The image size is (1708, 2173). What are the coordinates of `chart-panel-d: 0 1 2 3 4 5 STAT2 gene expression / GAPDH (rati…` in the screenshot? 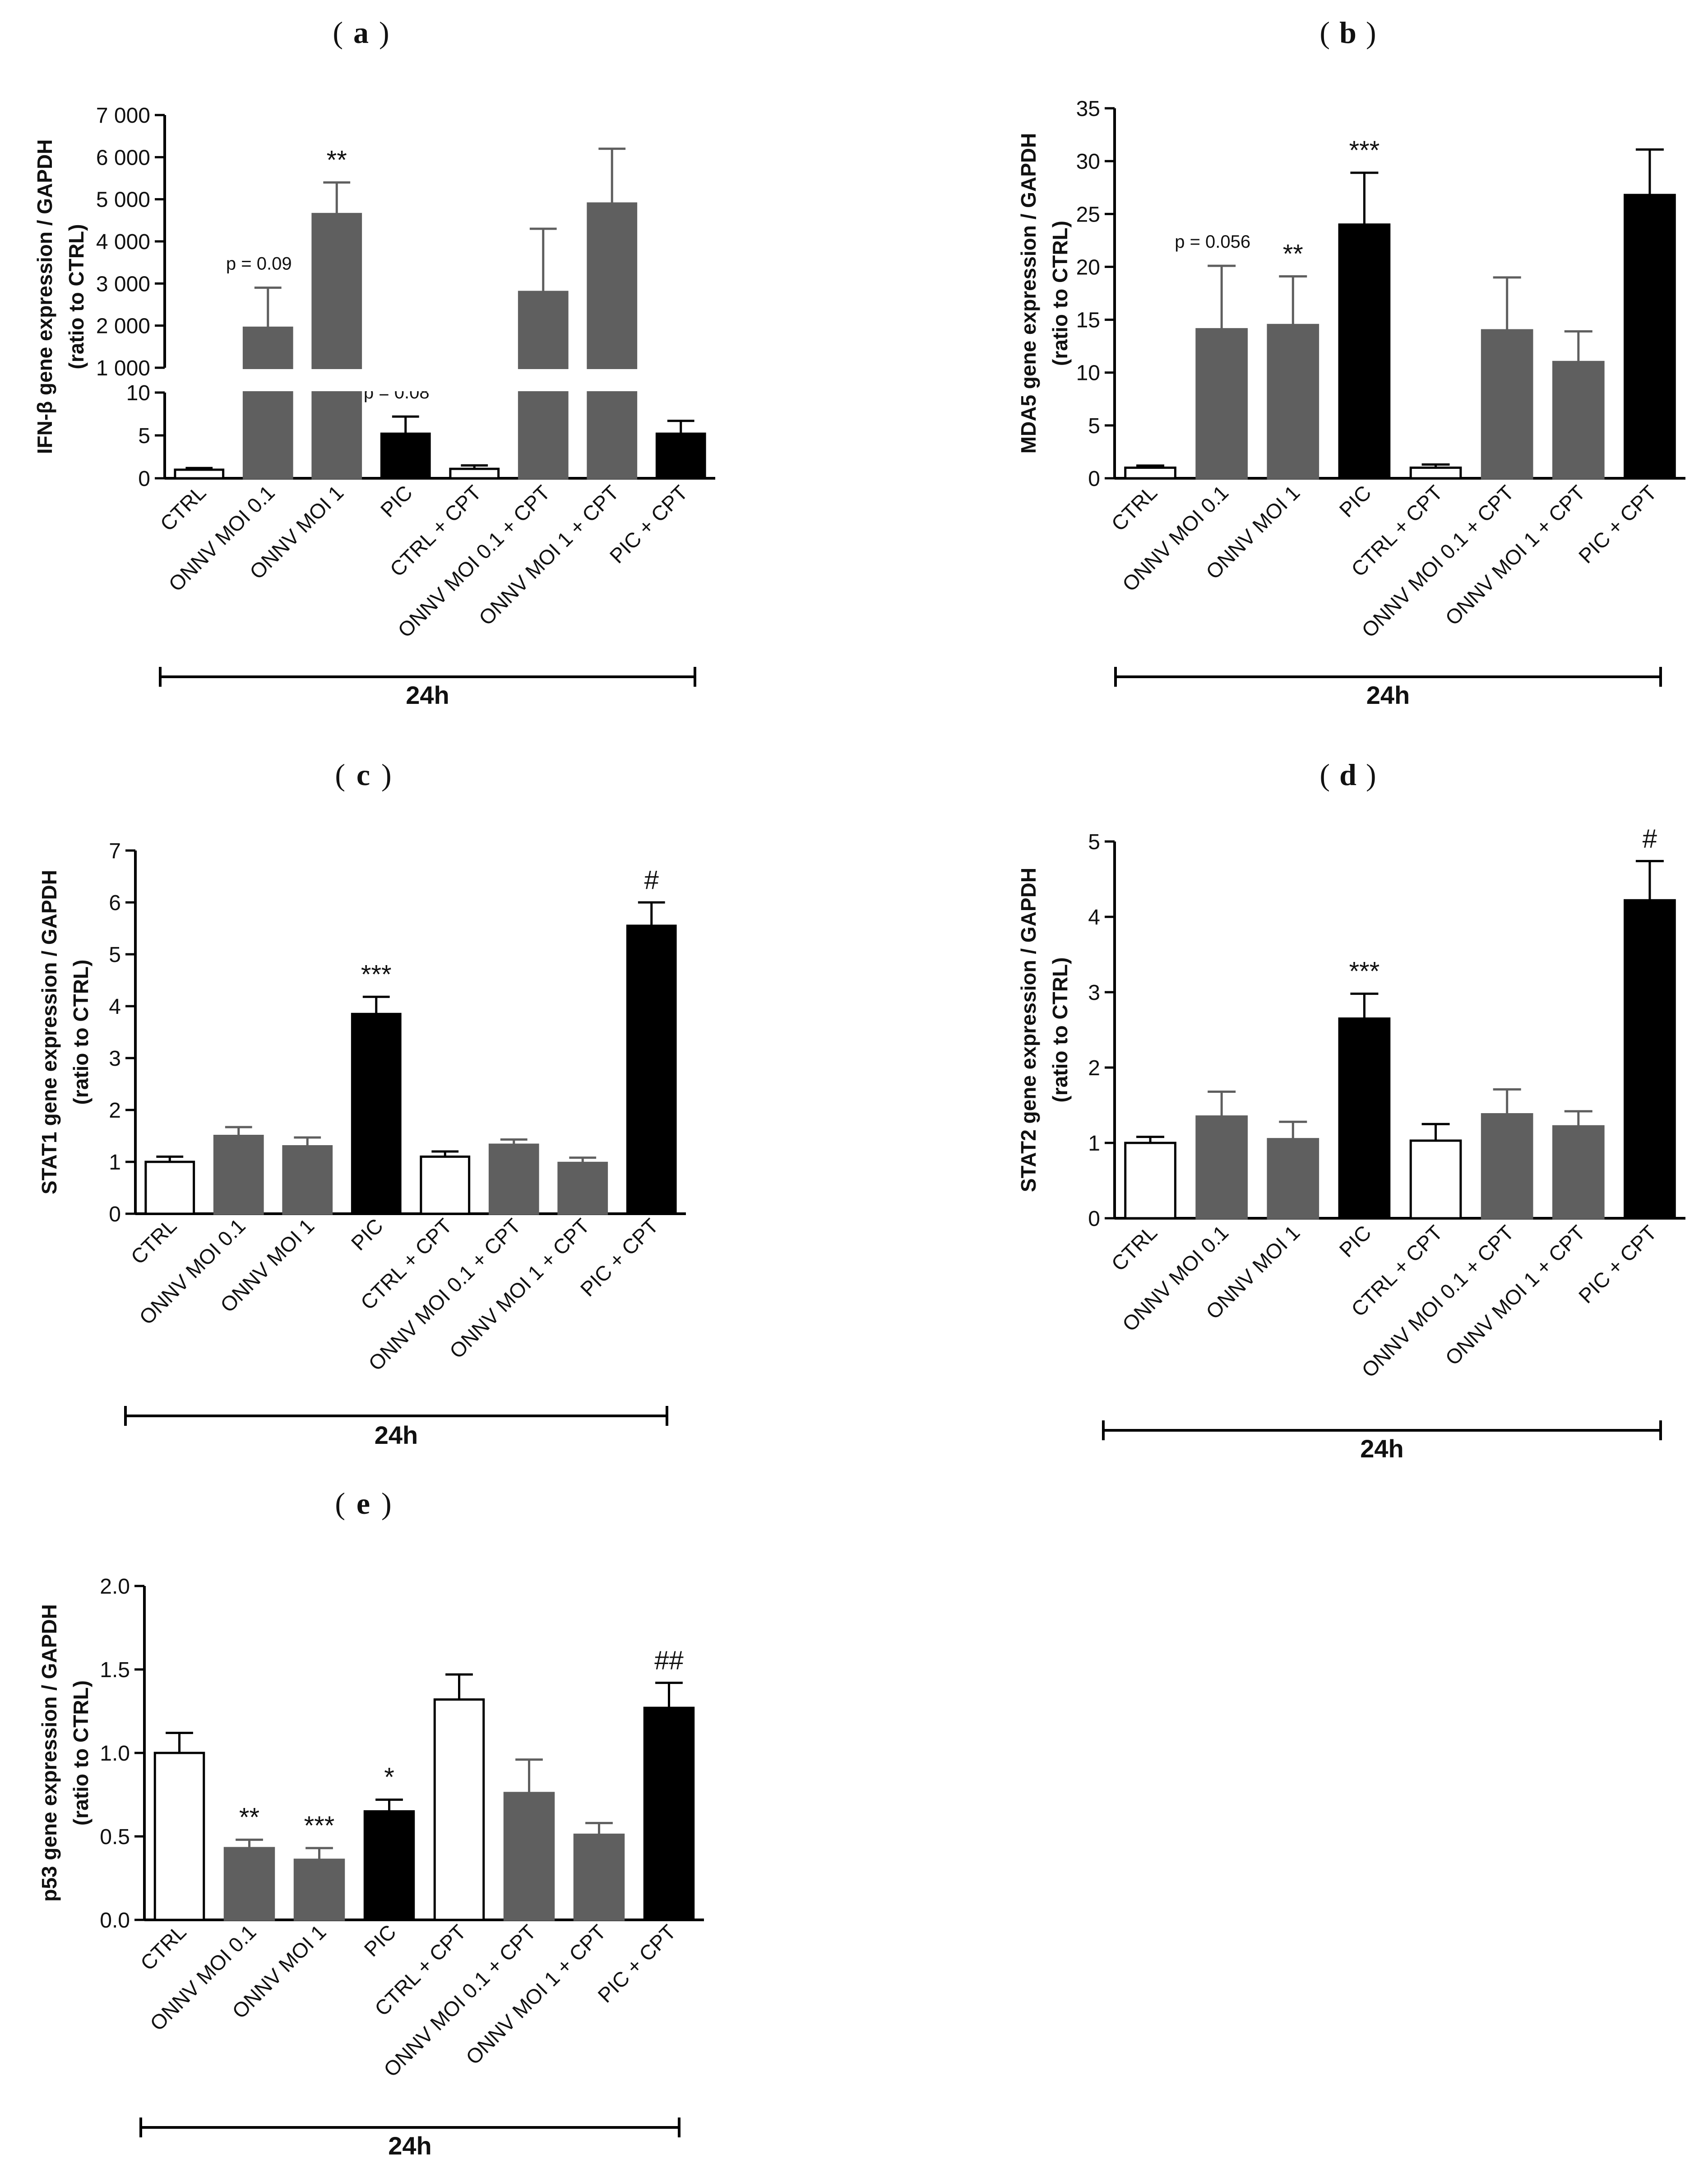 It's located at (1351, 1143).